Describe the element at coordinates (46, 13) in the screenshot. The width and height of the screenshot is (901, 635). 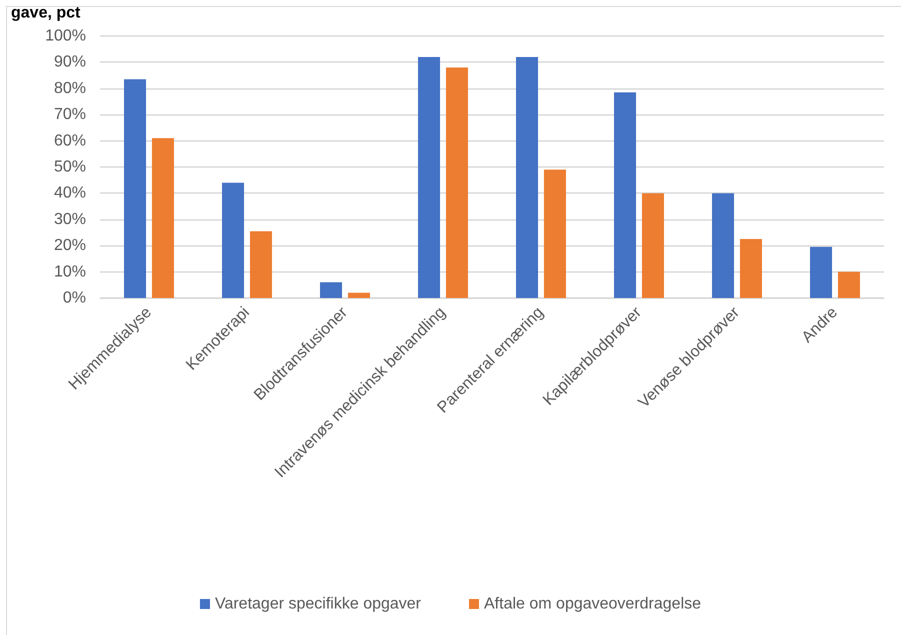
I see `chart-title: gave, pct` at that location.